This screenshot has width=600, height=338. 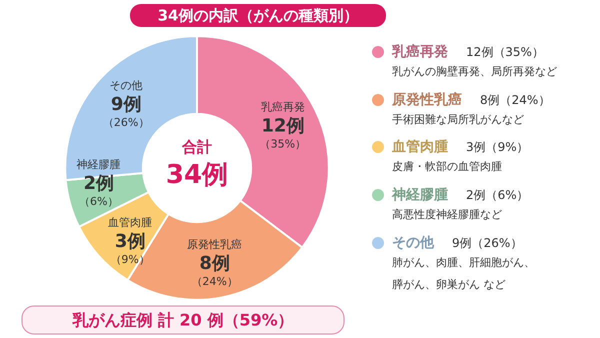 I want to click on data-label: 8例（24%）, so click(x=214, y=270).